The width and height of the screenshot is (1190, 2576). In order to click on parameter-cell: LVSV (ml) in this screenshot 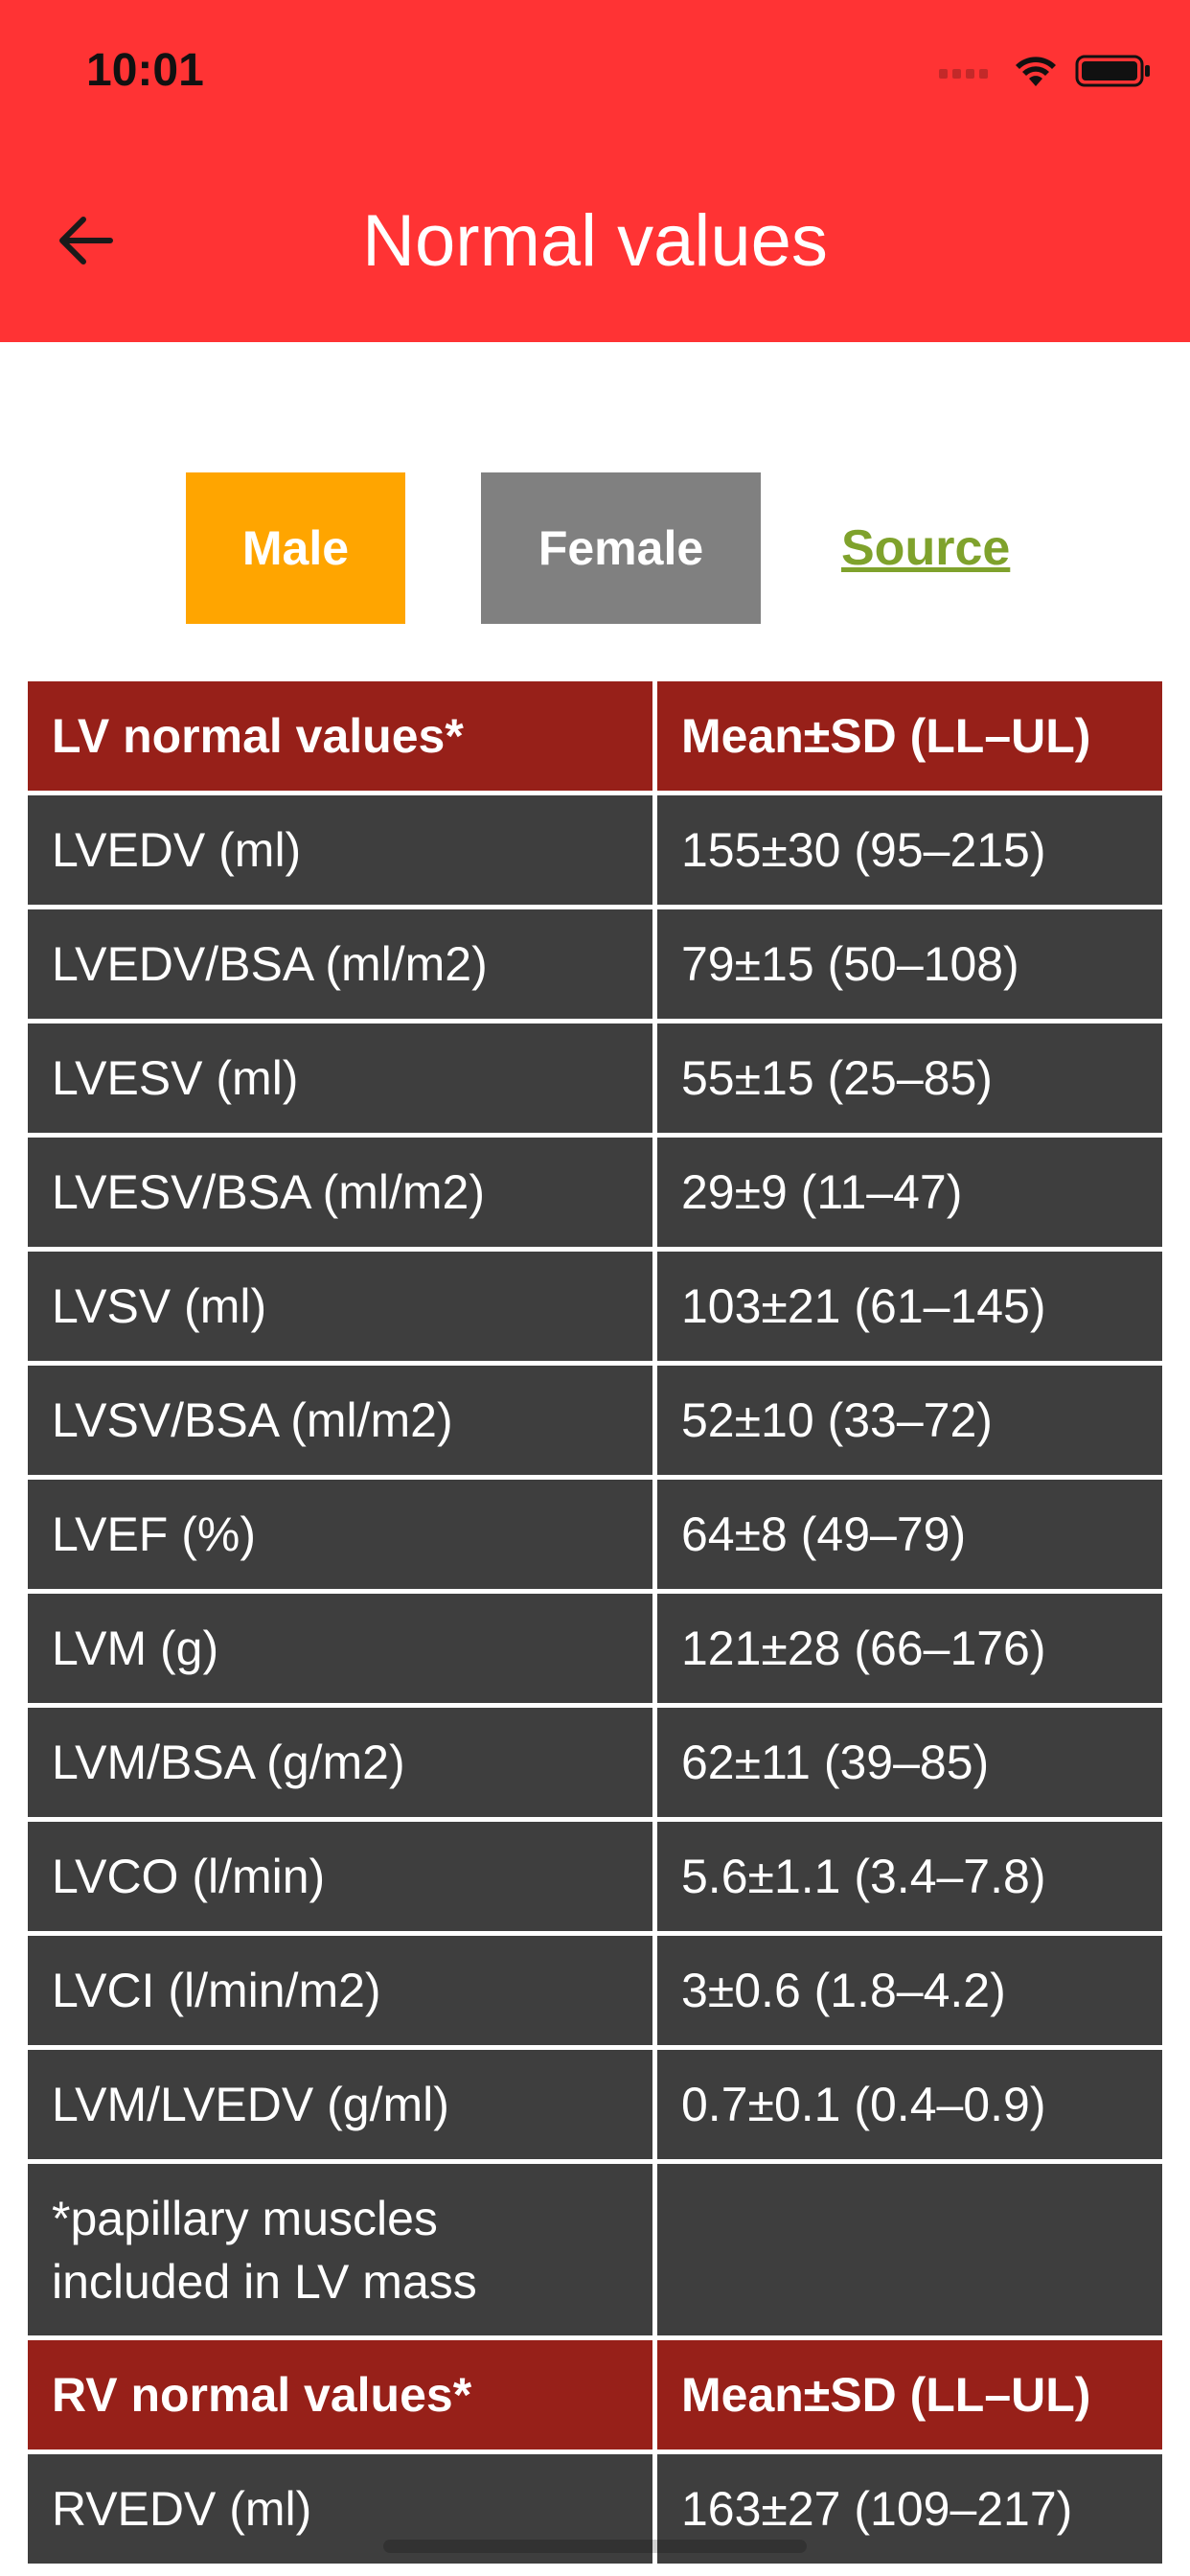, I will do `click(340, 1306)`.